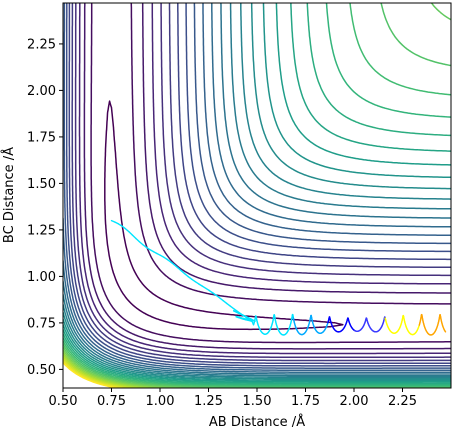 Image resolution: width=462 pixels, height=430 pixels. I want to click on x-tick-label: 0.50, so click(63, 401).